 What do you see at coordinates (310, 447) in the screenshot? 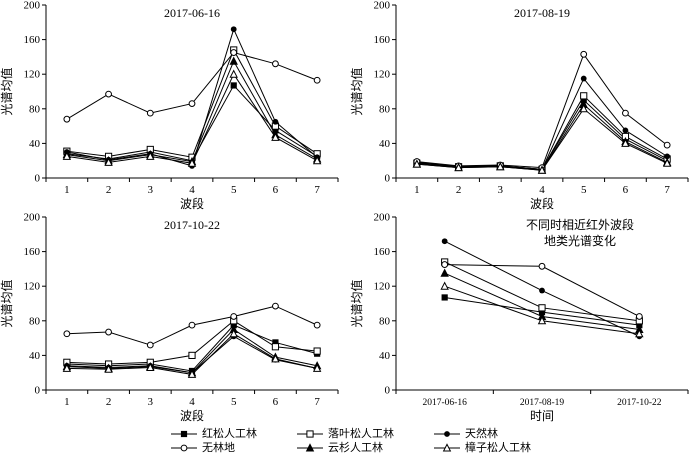
I see `triangle-filled-marker-icon` at bounding box center [310, 447].